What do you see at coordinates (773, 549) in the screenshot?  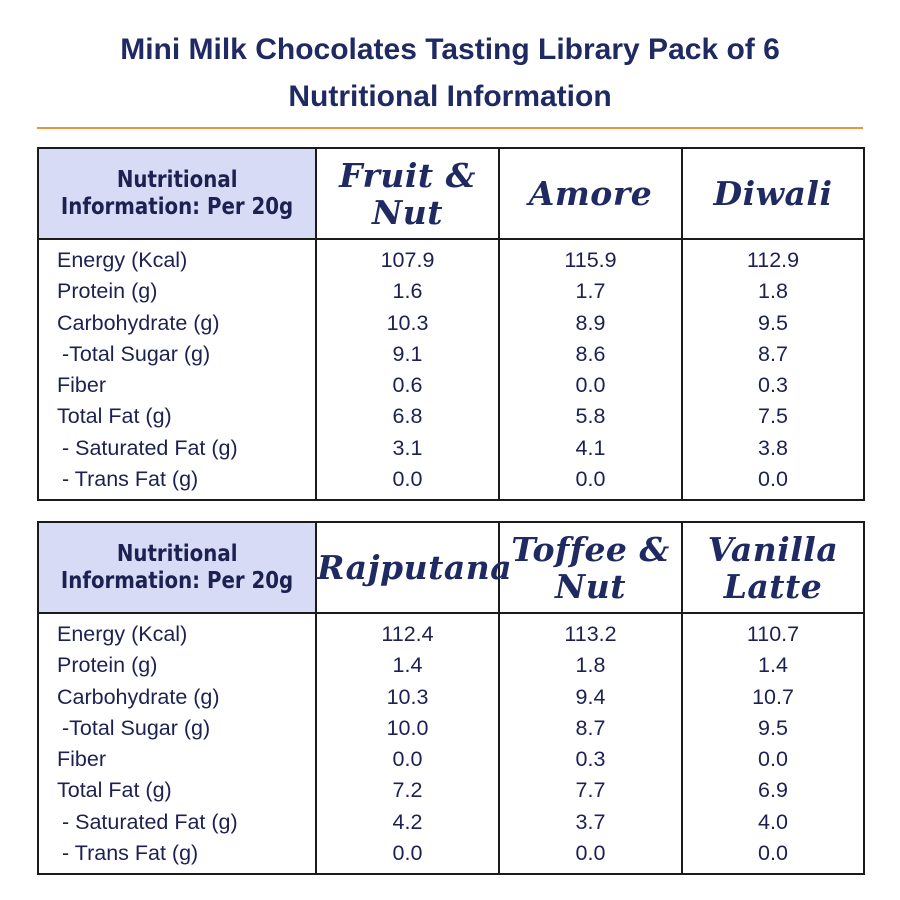 I see `flavor-name-line1: Vanilla` at bounding box center [773, 549].